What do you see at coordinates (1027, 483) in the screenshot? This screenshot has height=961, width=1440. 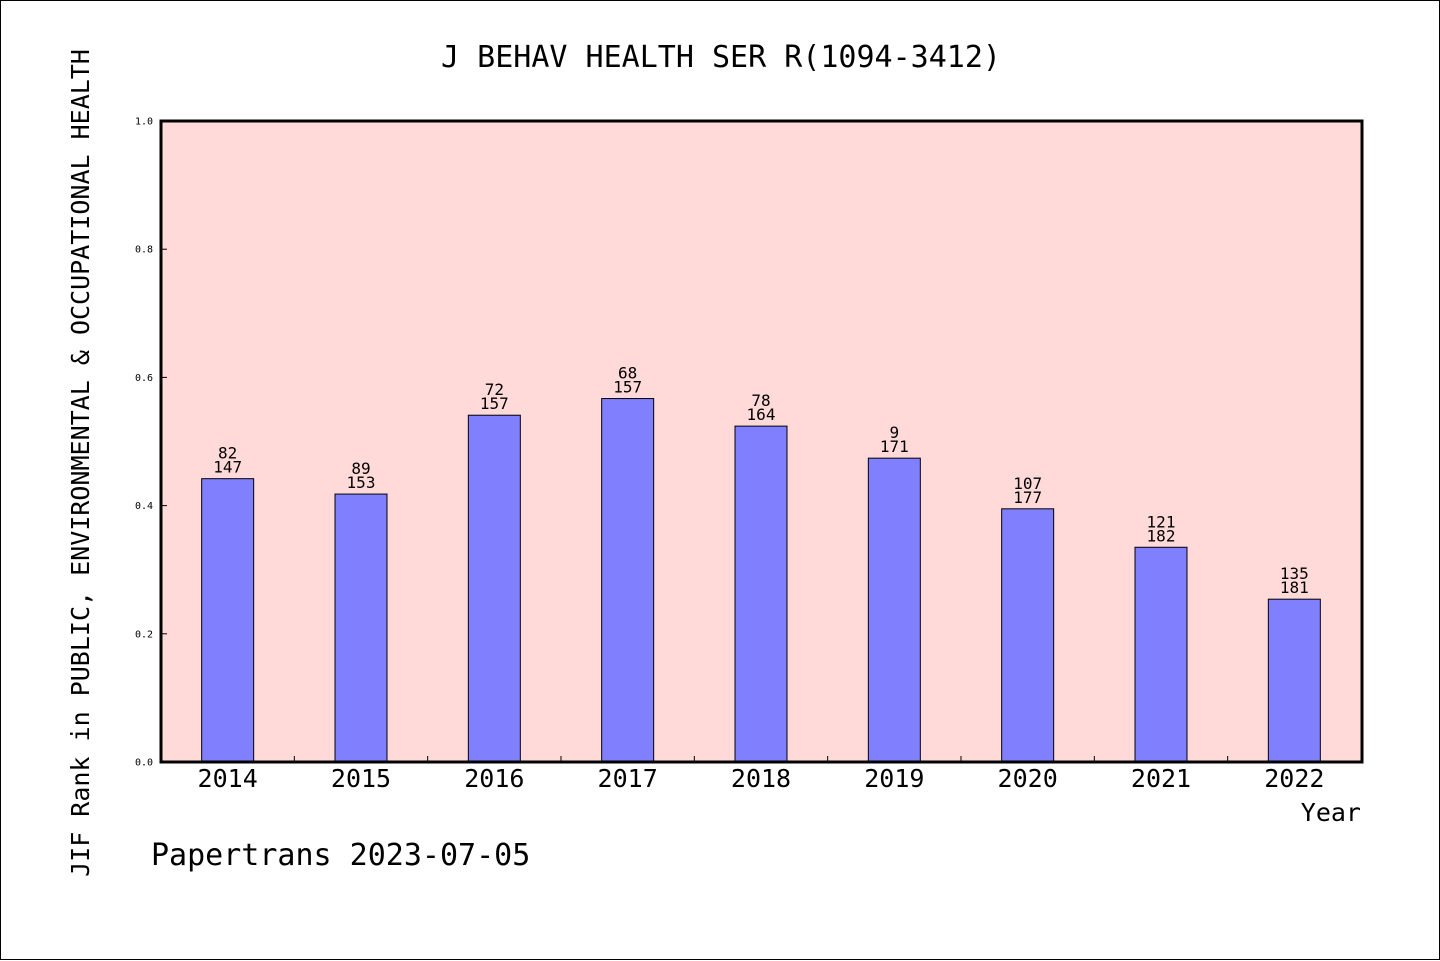 I see `bar-label-top: 107` at bounding box center [1027, 483].